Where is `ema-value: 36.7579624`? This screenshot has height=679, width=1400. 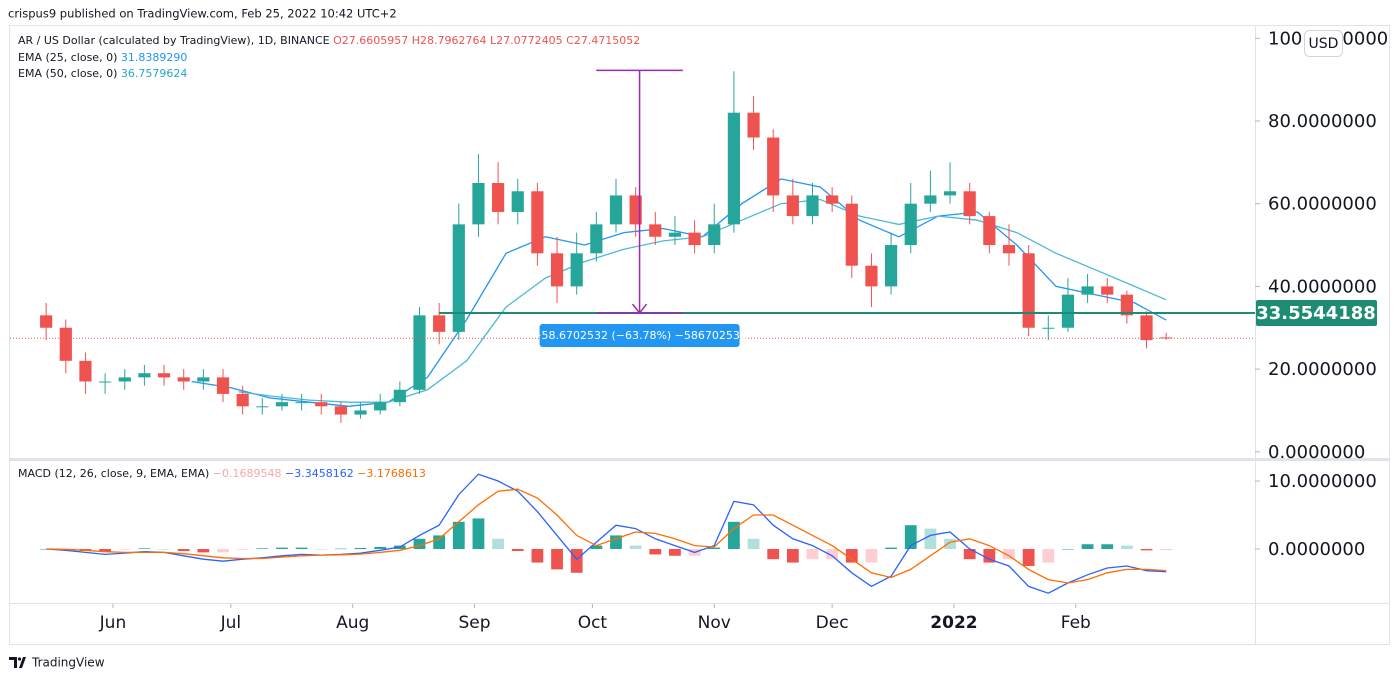
ema-value: 36.7579624 is located at coordinates (154, 73).